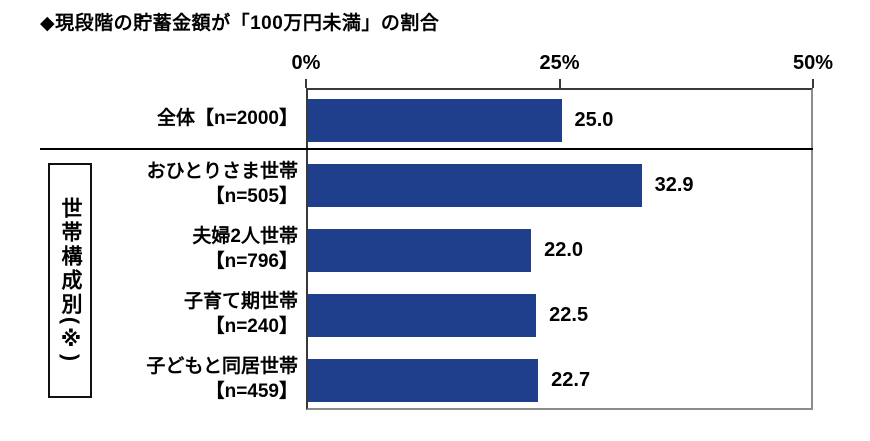 Image resolution: width=870 pixels, height=441 pixels. I want to click on category-label-line: 【n=459】, so click(251, 391).